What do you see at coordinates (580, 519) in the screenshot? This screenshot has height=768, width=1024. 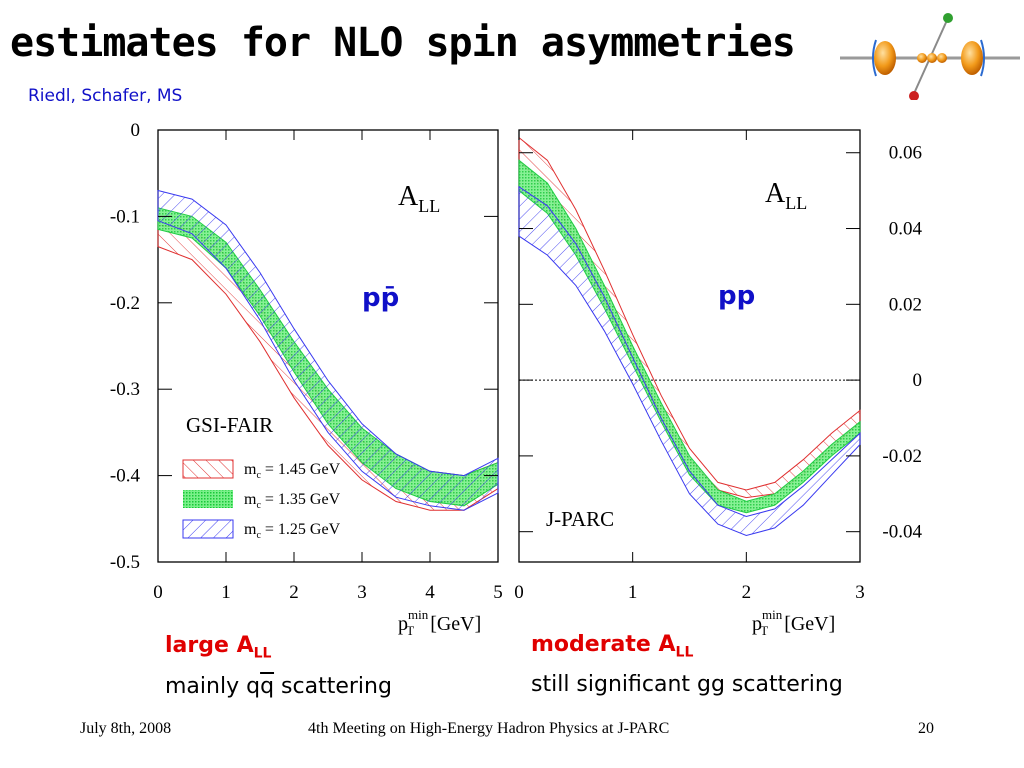 I see `facility-label-right: J-PARC` at bounding box center [580, 519].